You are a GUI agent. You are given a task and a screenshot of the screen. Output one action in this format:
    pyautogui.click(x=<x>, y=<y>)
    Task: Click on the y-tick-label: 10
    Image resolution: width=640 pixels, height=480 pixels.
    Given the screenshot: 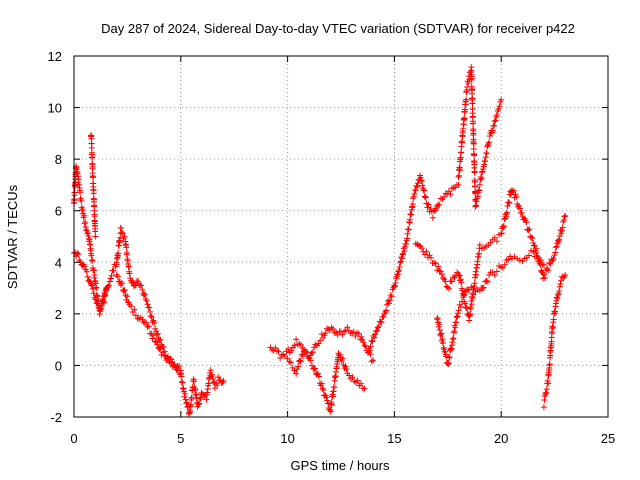 What is the action you would take?
    pyautogui.click(x=55, y=108)
    